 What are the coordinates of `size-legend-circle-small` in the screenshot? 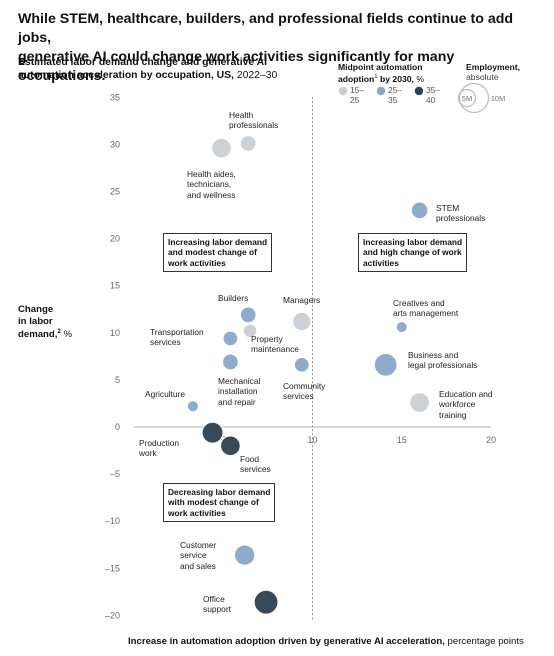 It's located at (467, 98).